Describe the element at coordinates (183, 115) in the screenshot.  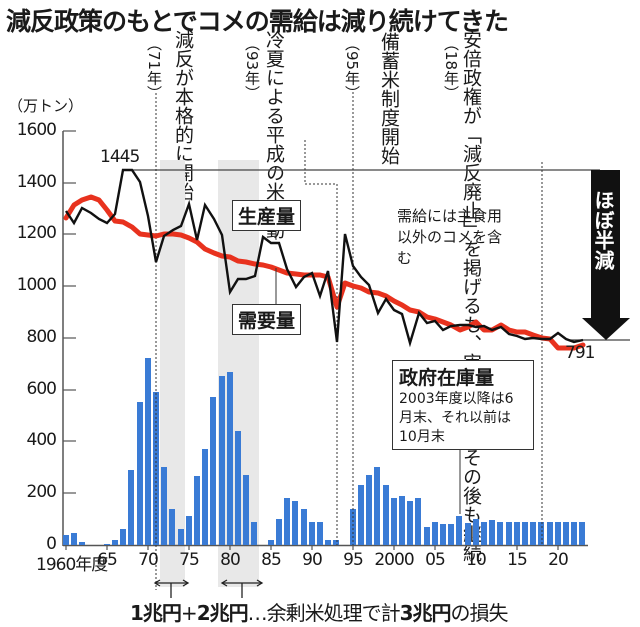
I see `annotation-1971-text: 減反が本格的に開始` at that location.